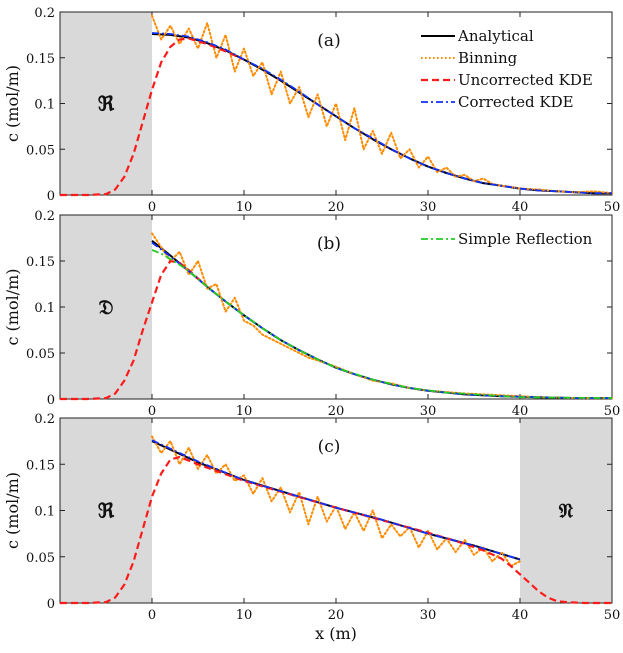 This screenshot has height=653, width=623. Describe the element at coordinates (495, 36) in the screenshot. I see `legend-label: Analytical` at that location.